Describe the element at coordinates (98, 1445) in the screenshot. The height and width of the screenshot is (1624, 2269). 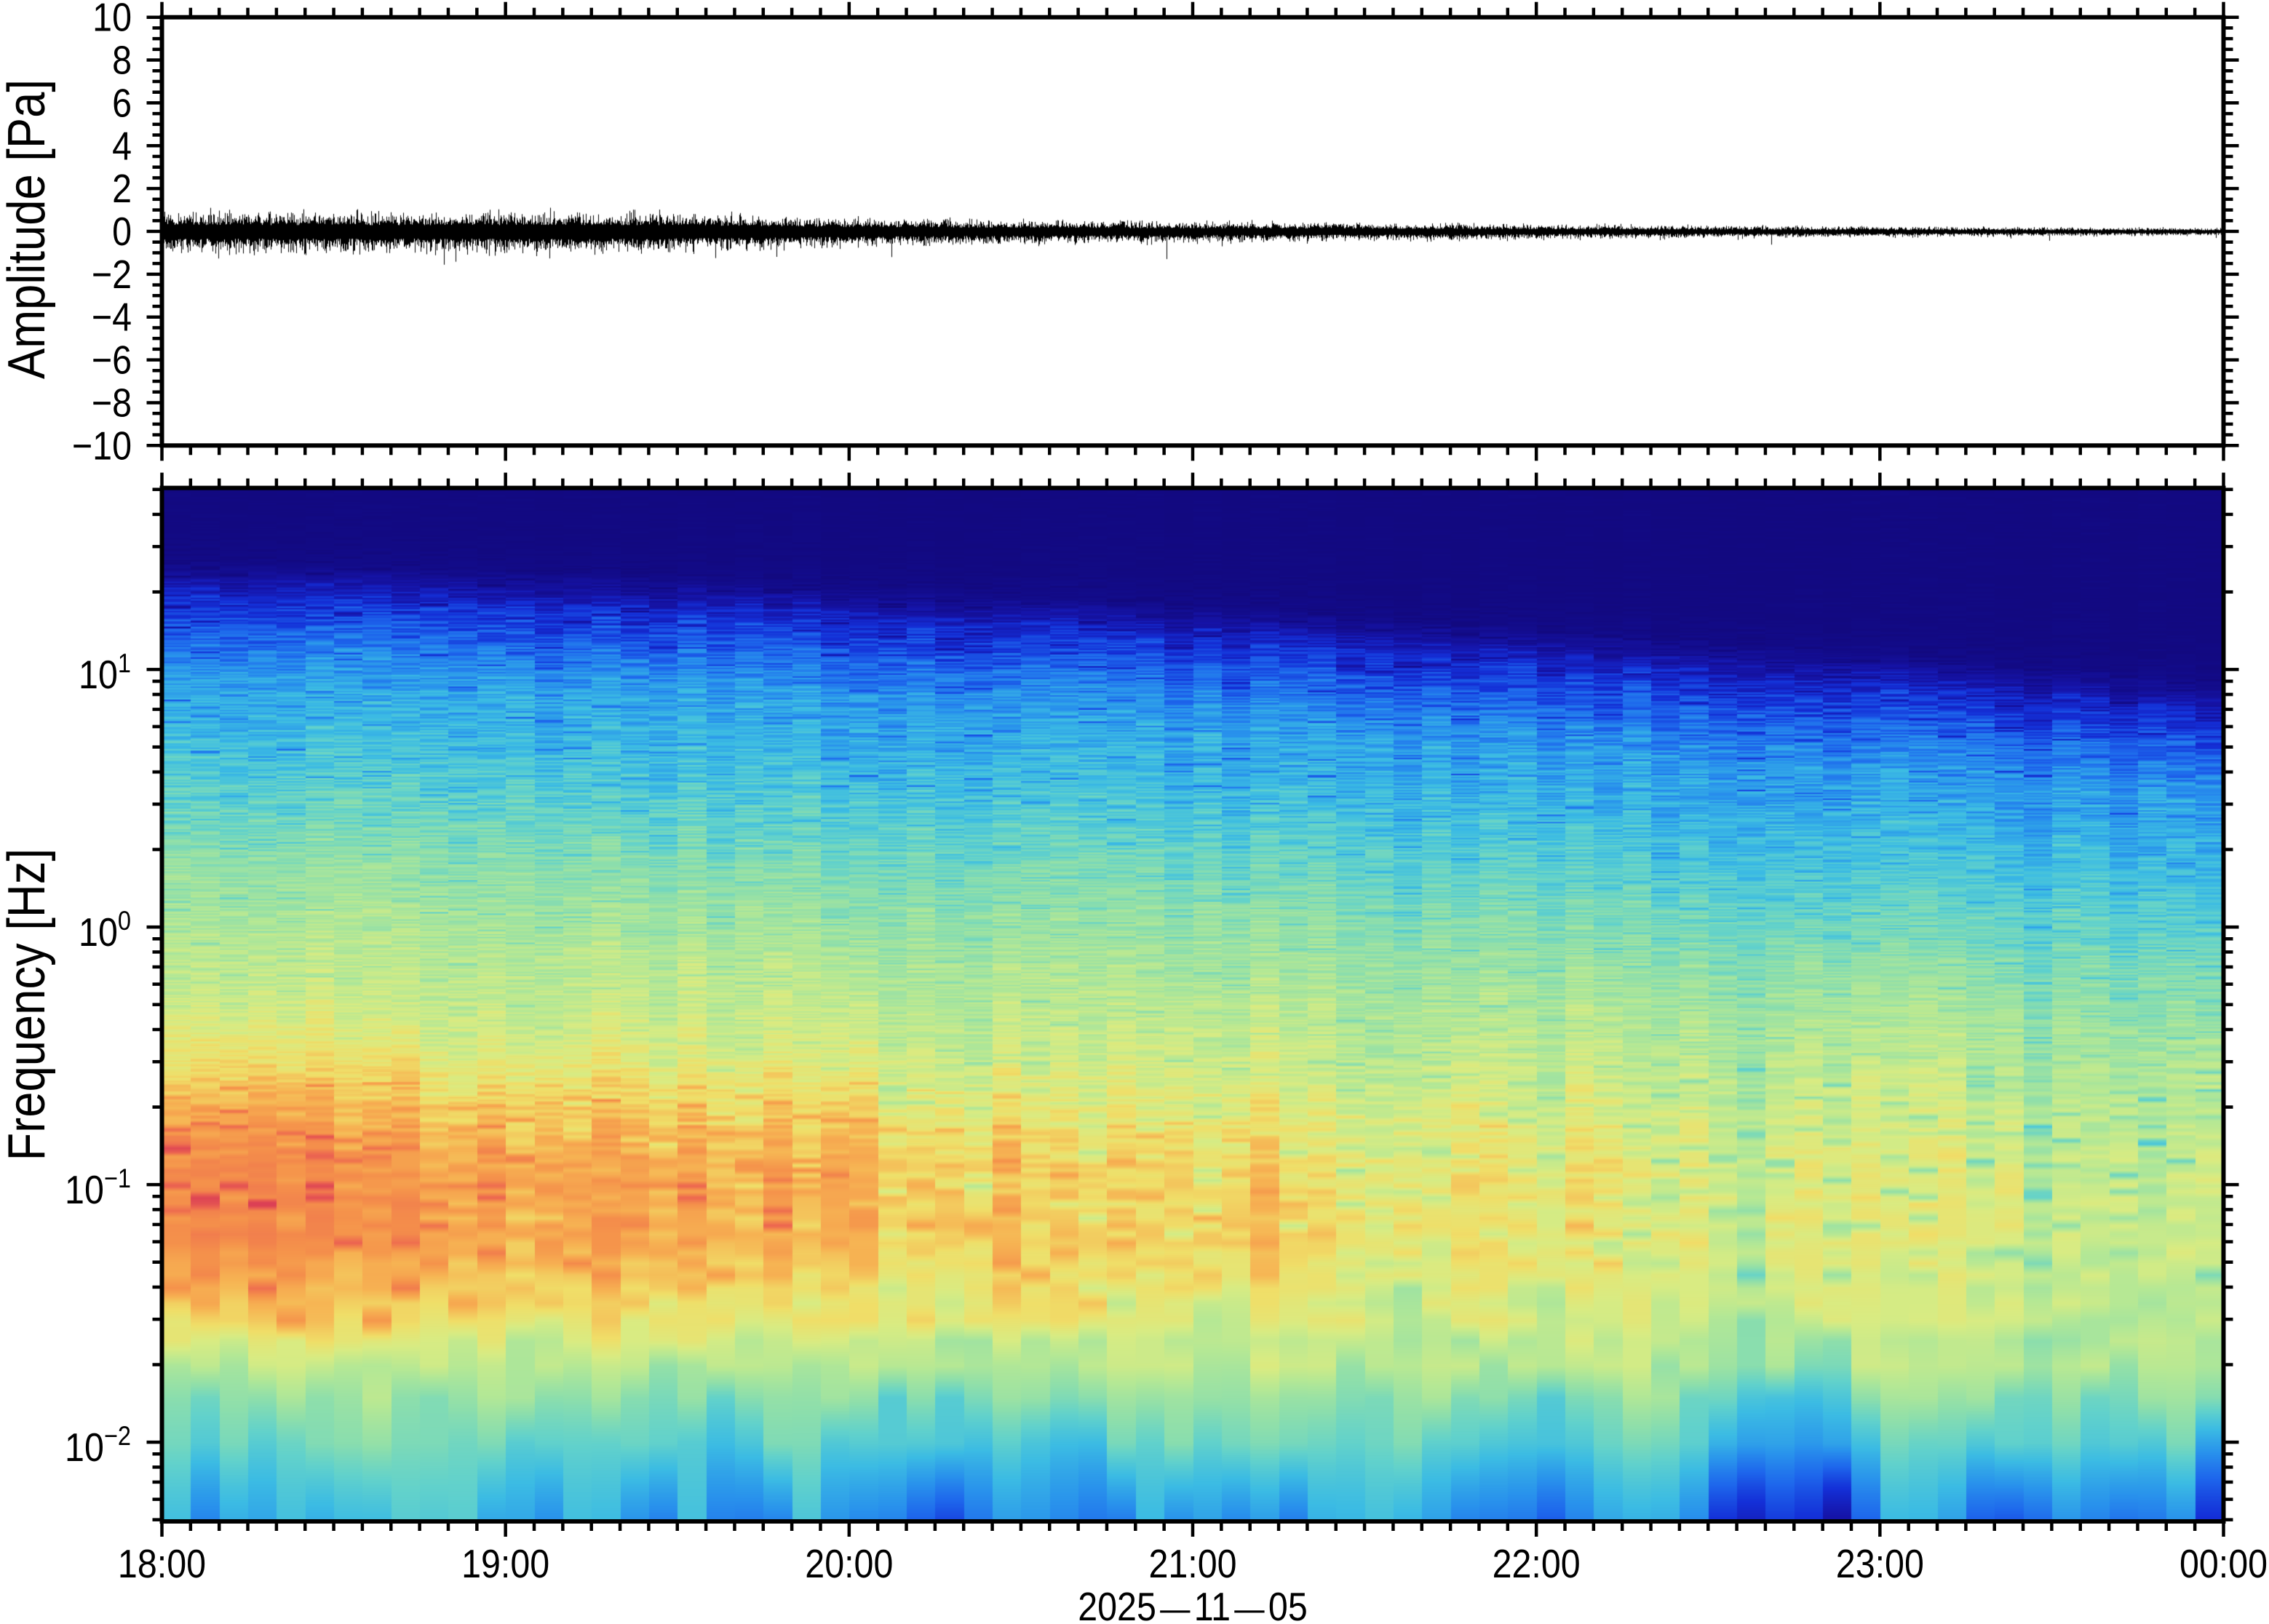
I see `svg-text: 10⁻²` at that location.